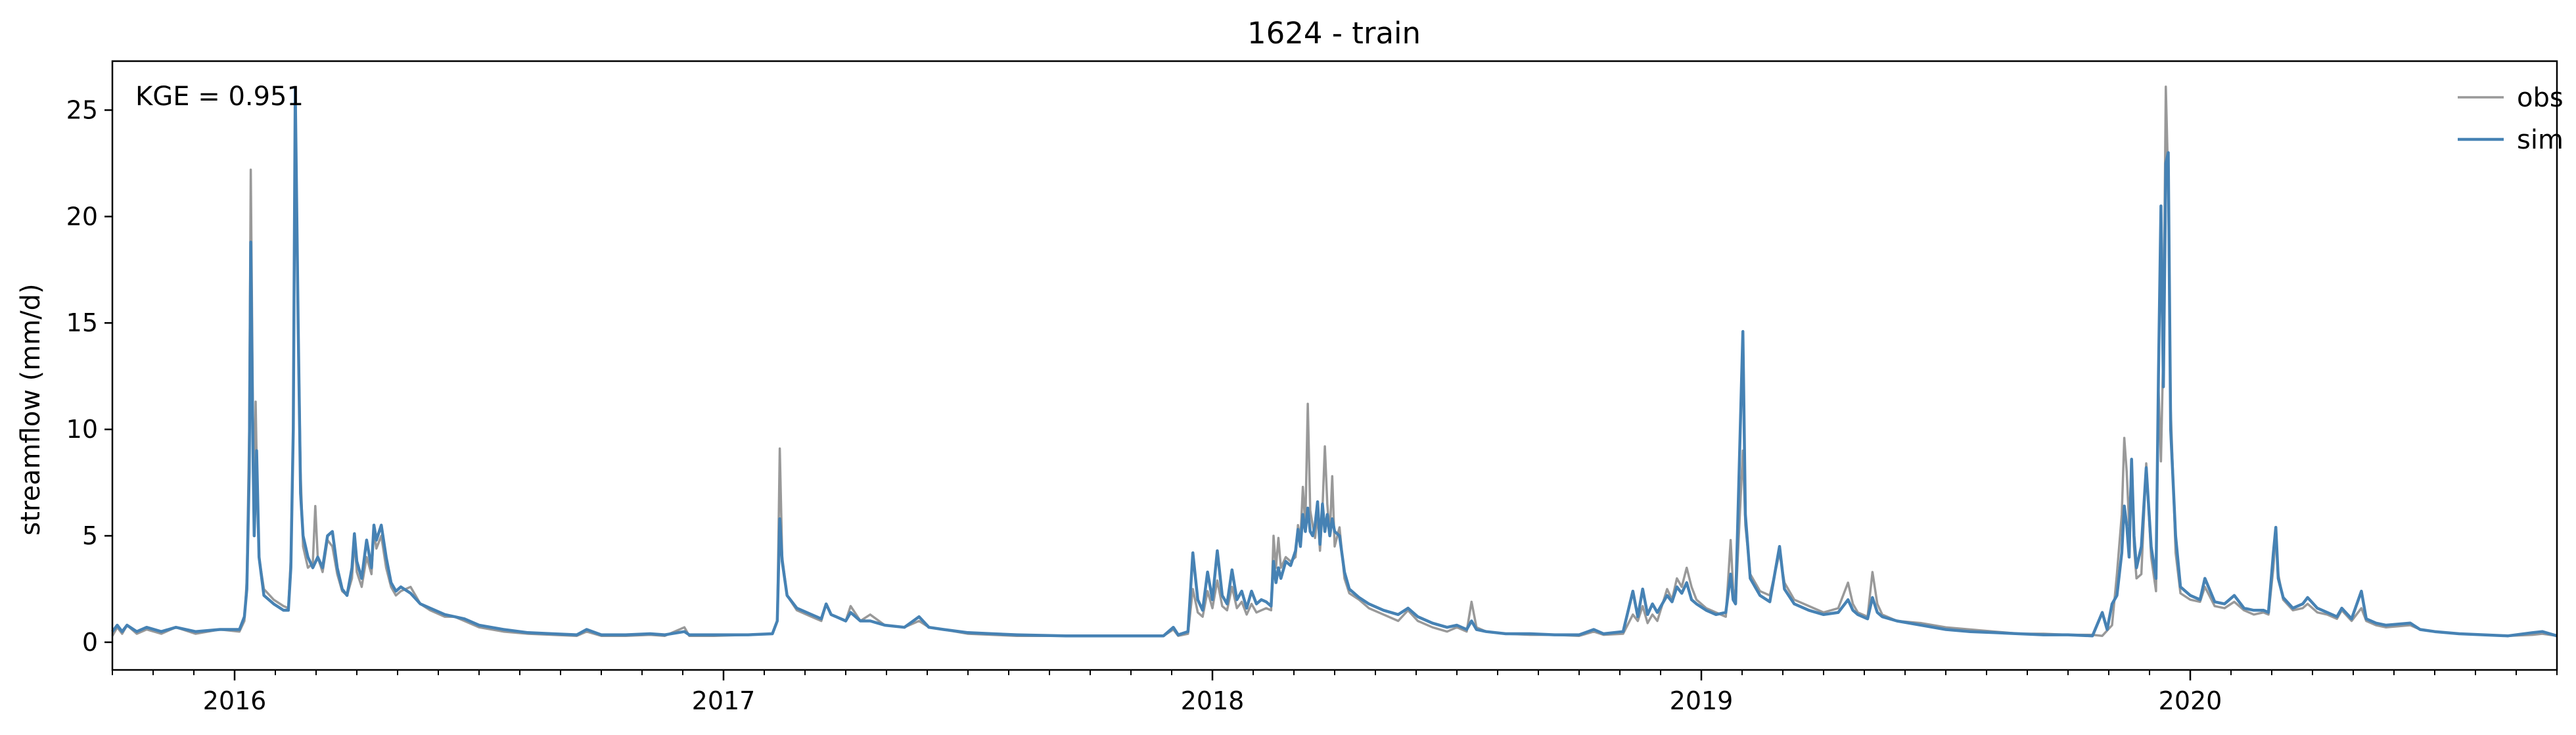  Describe the element at coordinates (82, 216) in the screenshot. I see `y-tick-label: 20` at that location.